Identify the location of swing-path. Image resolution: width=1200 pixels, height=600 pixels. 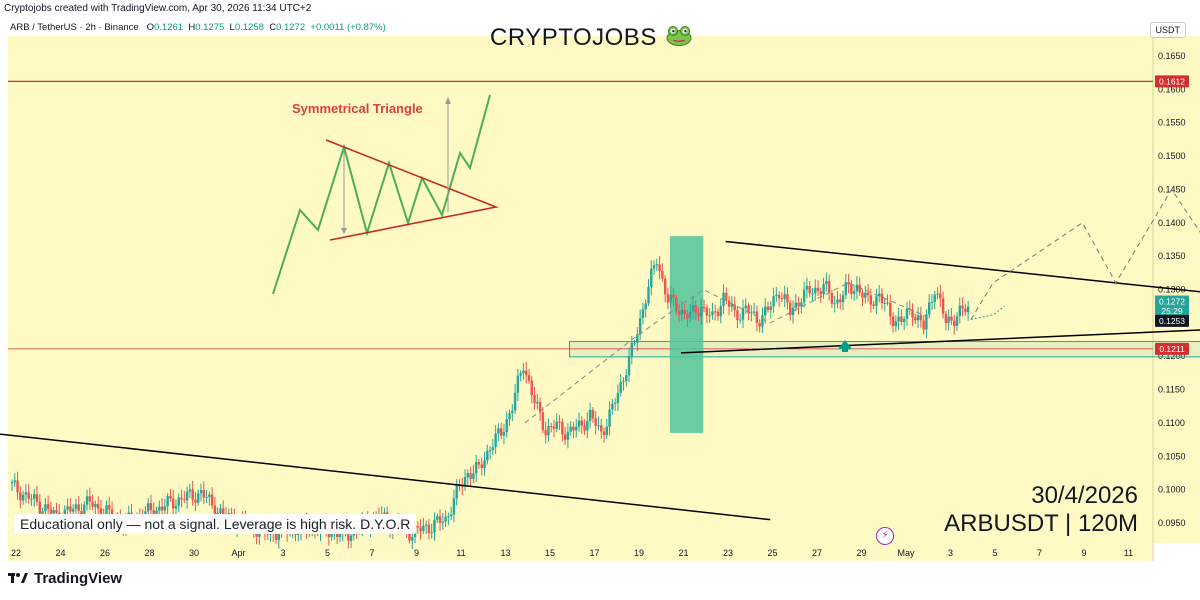
(725, 353).